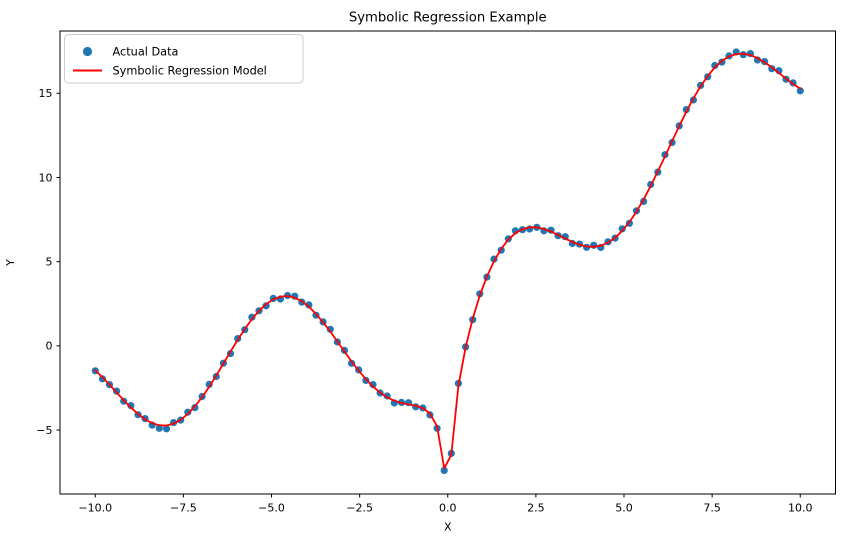  I want to click on x-tick-label: 7.5, so click(712, 508).